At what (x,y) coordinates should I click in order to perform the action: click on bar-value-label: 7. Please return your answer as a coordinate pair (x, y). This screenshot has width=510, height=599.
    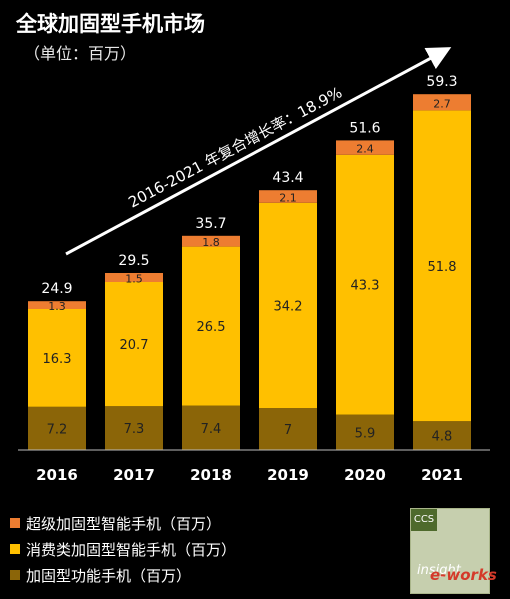
    Looking at the image, I should click on (288, 430).